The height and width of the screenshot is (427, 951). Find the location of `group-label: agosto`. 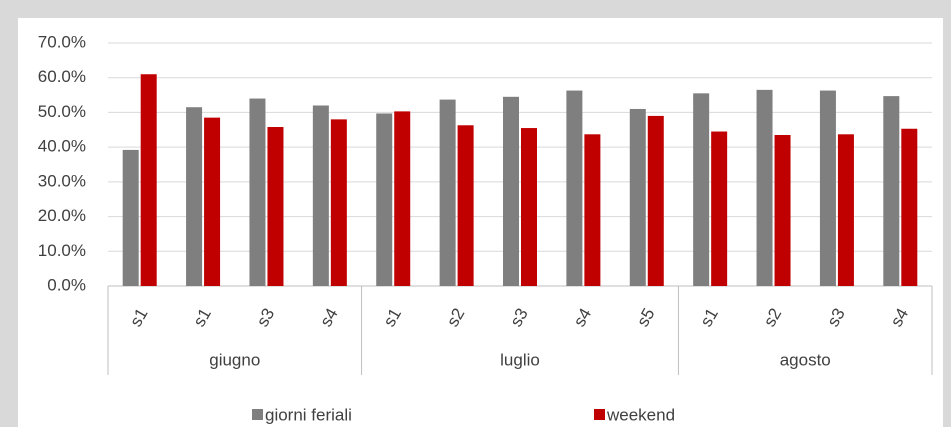

group-label: agosto is located at coordinates (805, 359).